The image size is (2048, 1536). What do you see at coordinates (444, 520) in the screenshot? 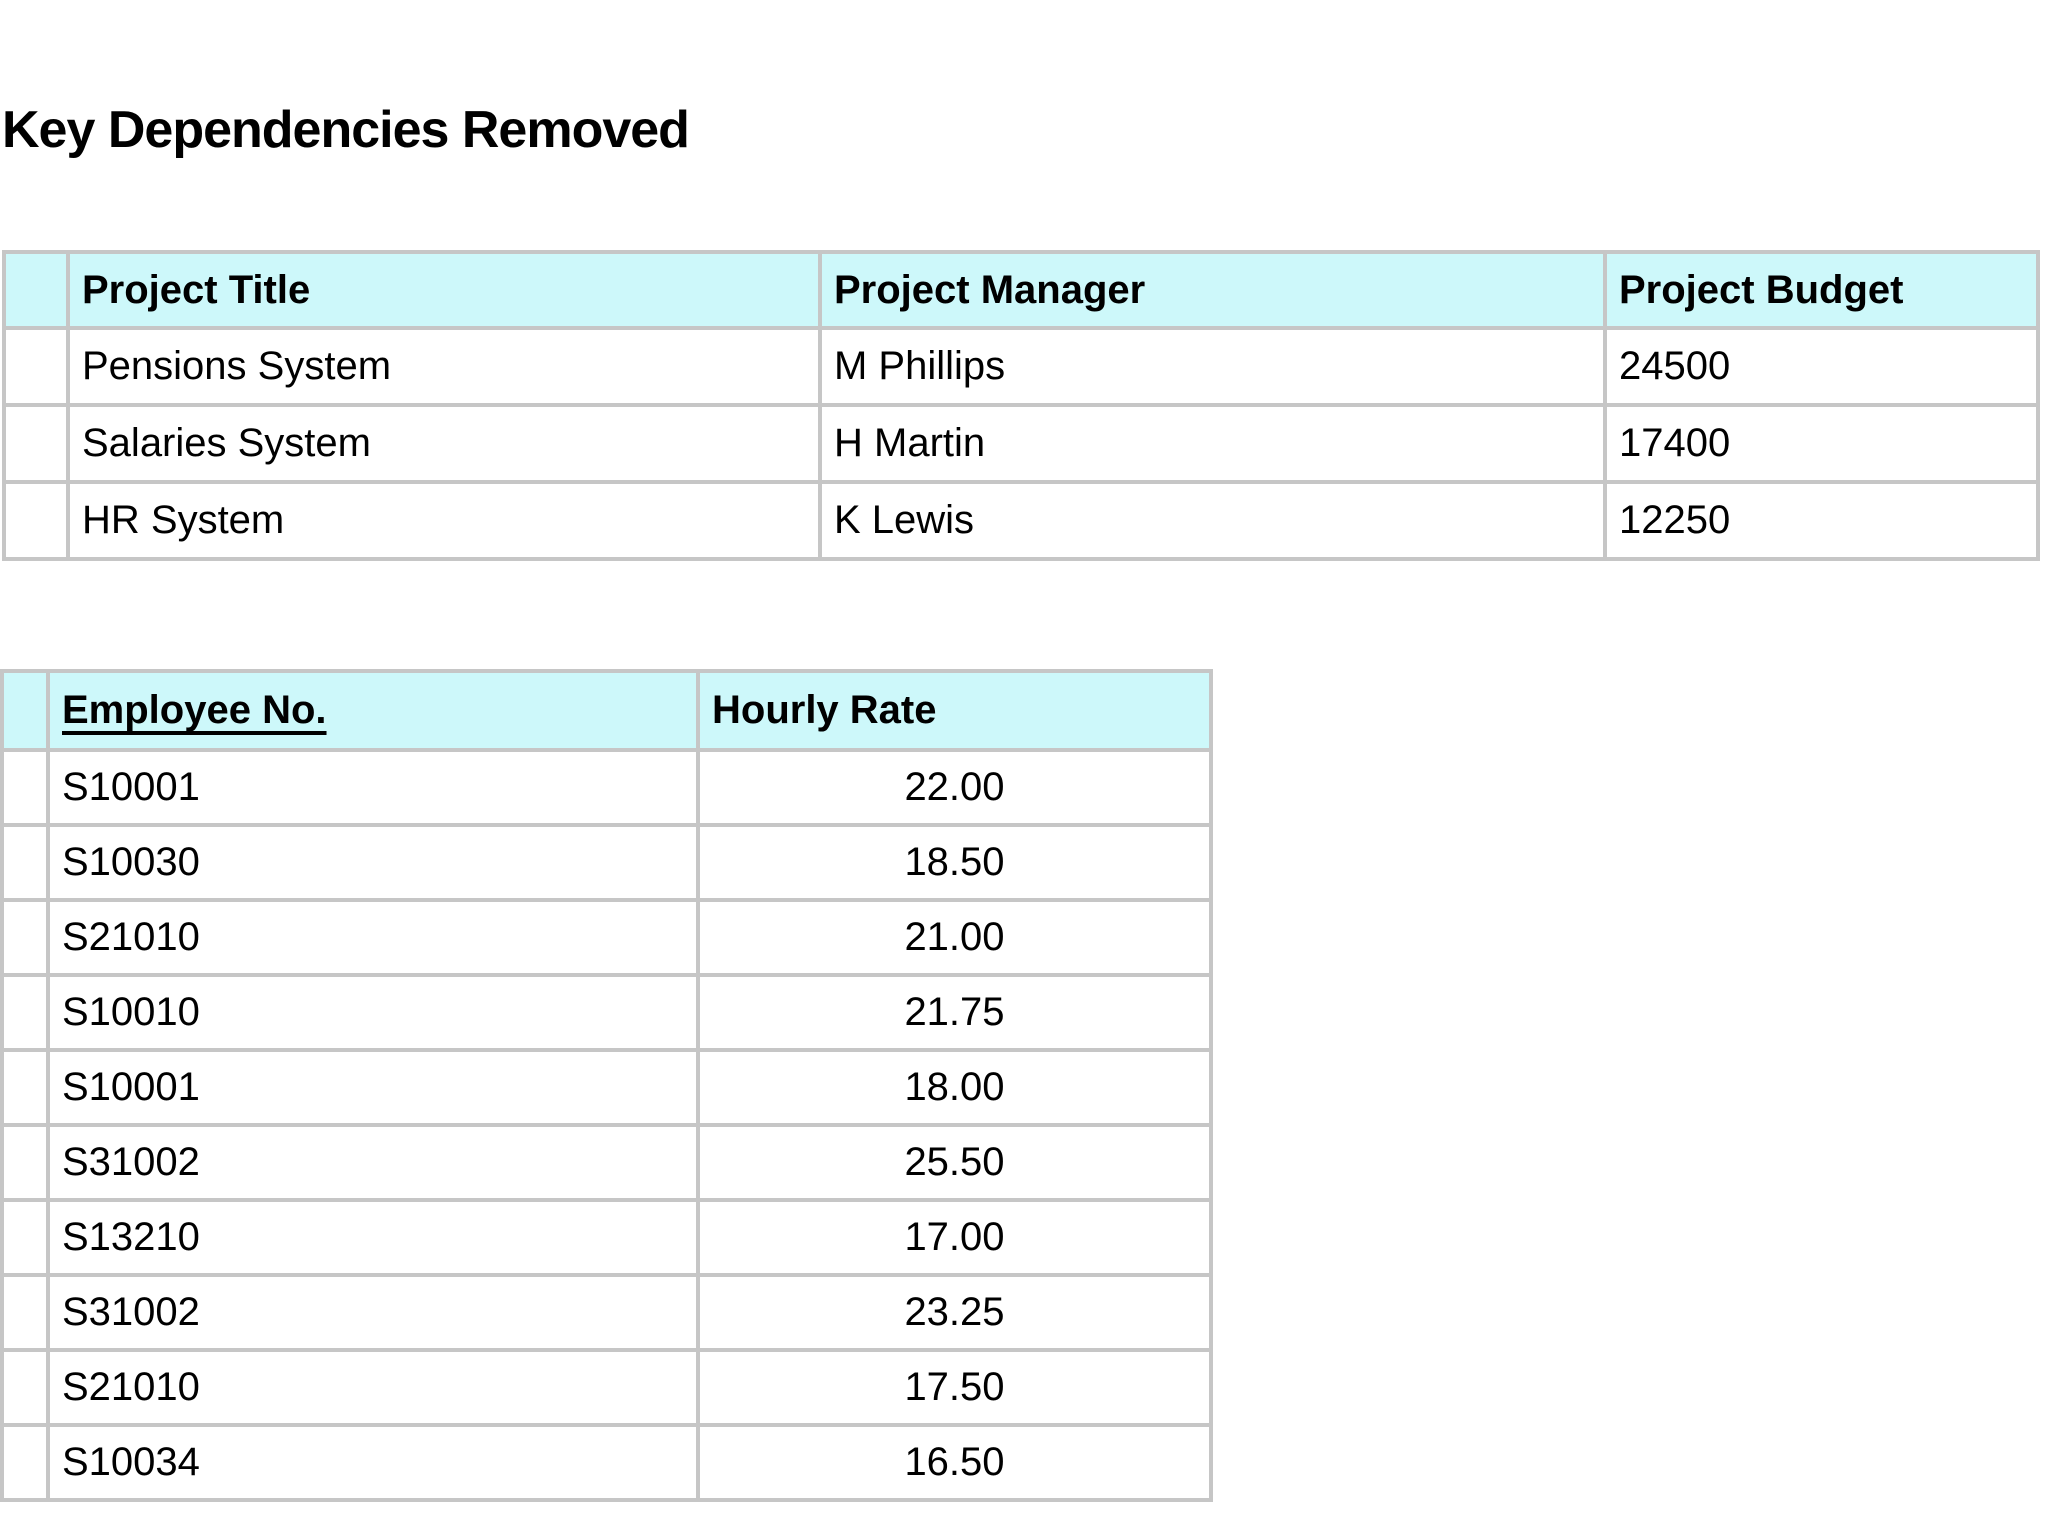
I see `cell: HR System` at bounding box center [444, 520].